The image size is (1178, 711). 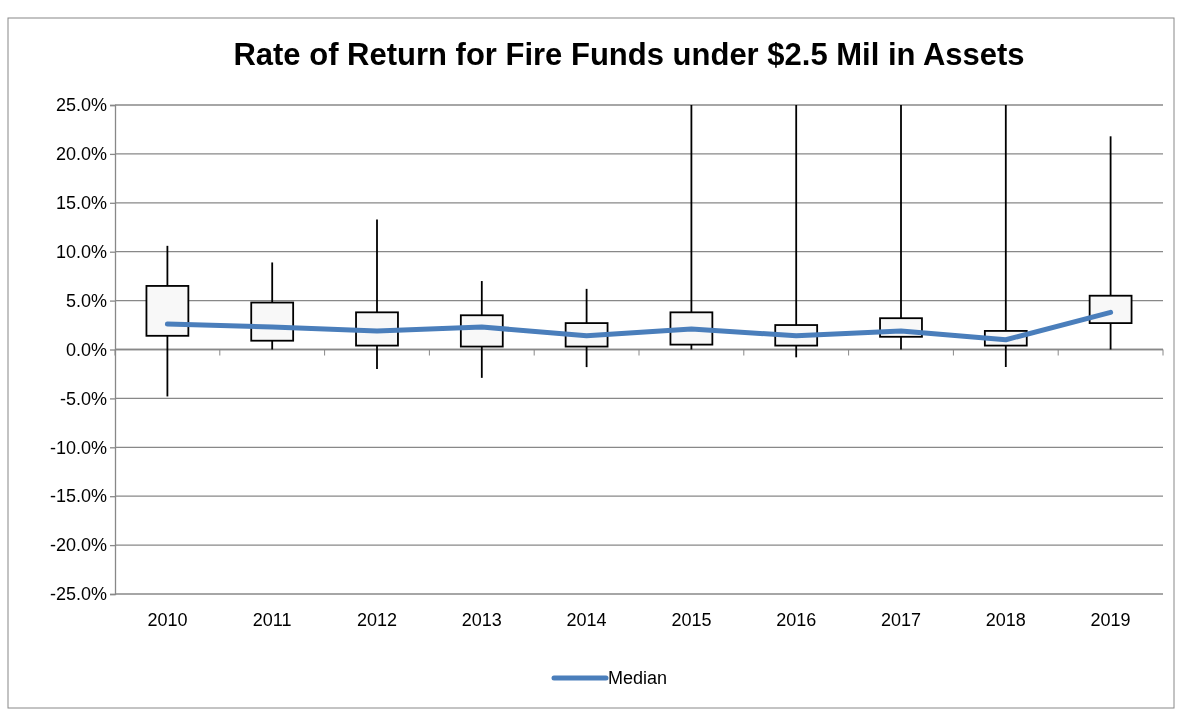 I want to click on y-tick-label: 5.0%, so click(x=86, y=300).